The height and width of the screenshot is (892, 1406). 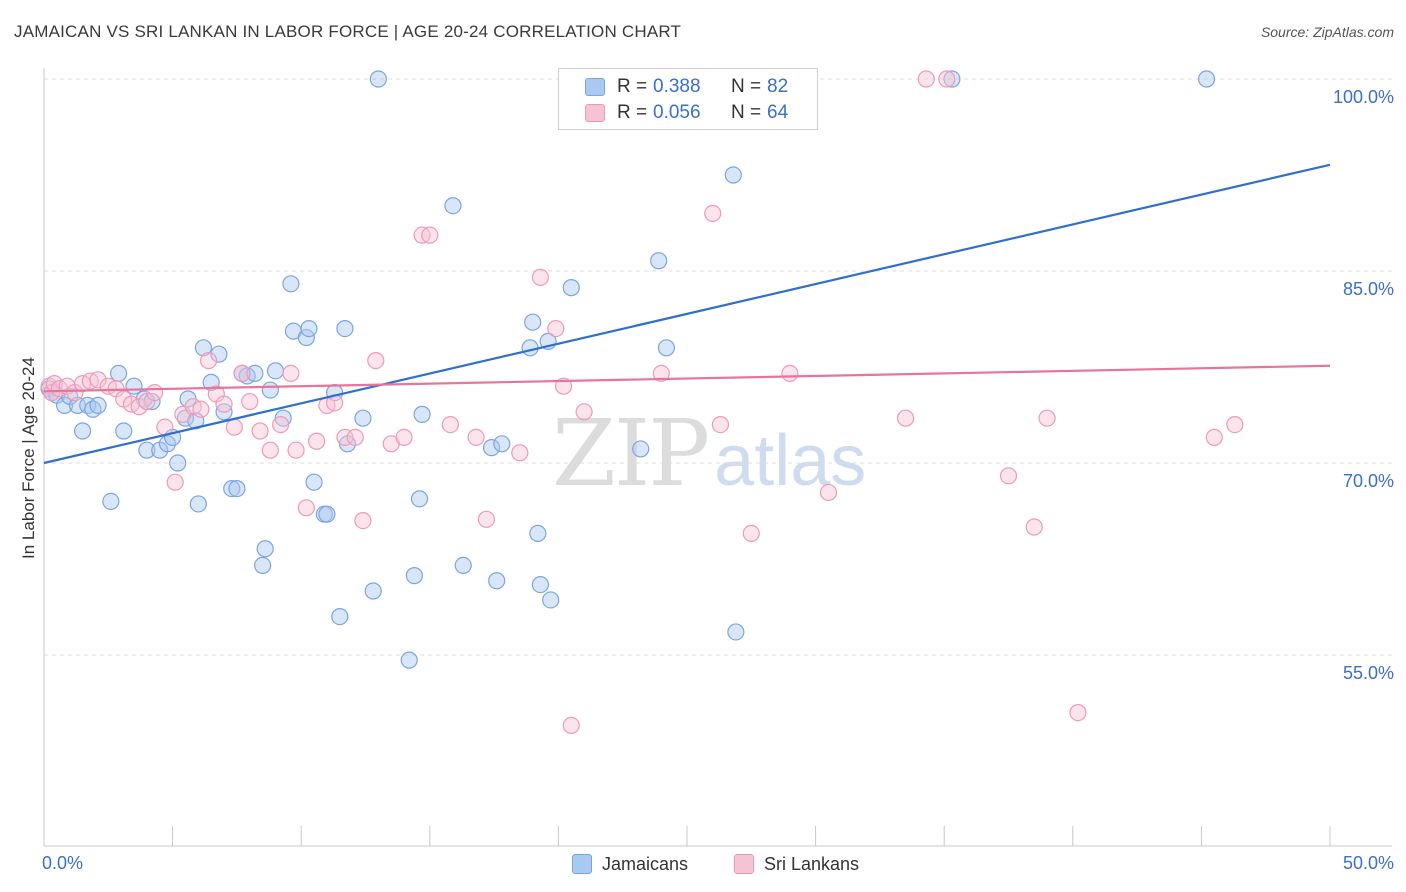 What do you see at coordinates (677, 112) in the screenshot?
I see `legend-r-value: 0.056` at bounding box center [677, 112].